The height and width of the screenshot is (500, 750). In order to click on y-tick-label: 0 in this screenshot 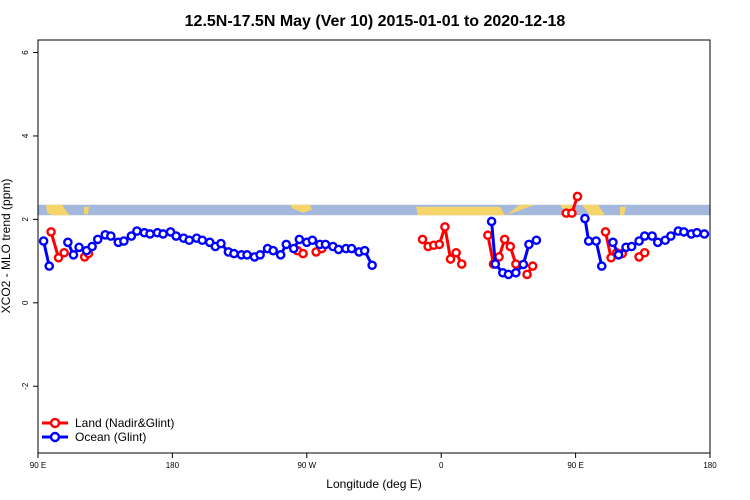, I will do `click(25, 302)`.